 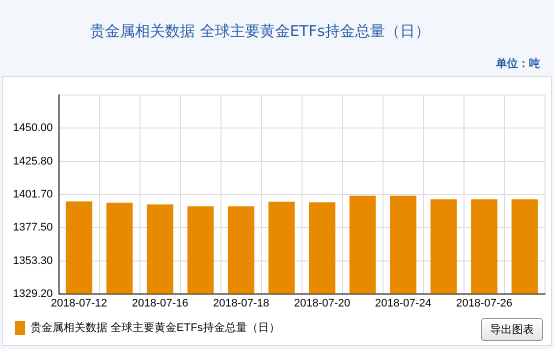 I want to click on y-tick-label: 1450.00, so click(x=32, y=128).